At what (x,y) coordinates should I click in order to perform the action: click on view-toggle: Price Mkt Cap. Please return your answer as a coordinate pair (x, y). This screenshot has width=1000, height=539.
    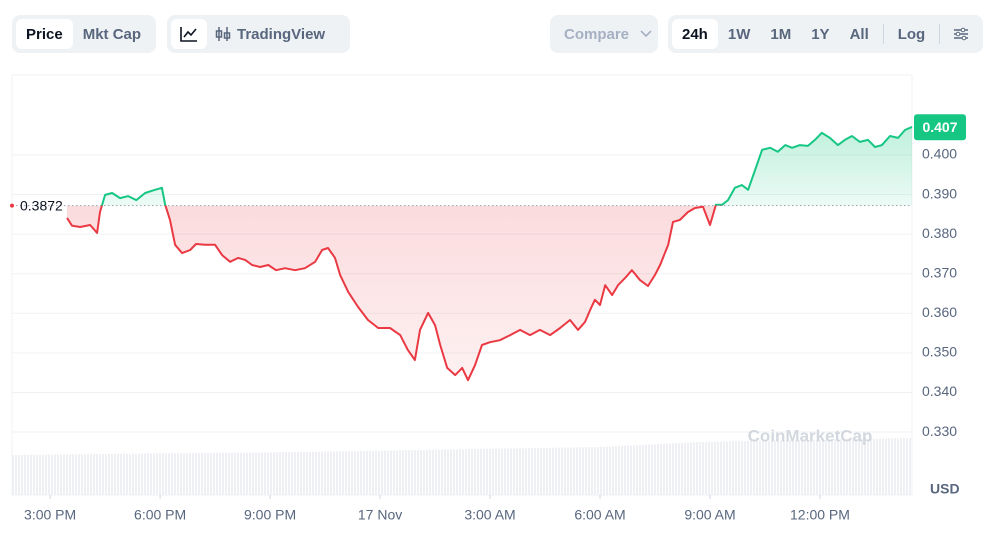
    Looking at the image, I should click on (84, 34).